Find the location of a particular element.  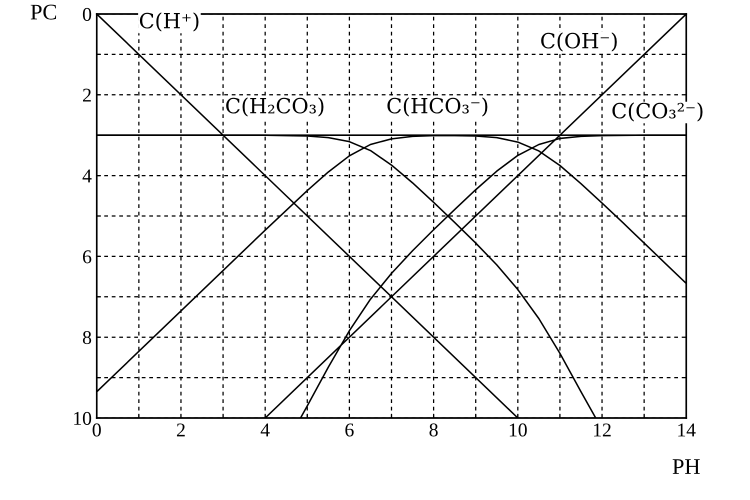

y-tick-label: 6 is located at coordinates (87, 257).